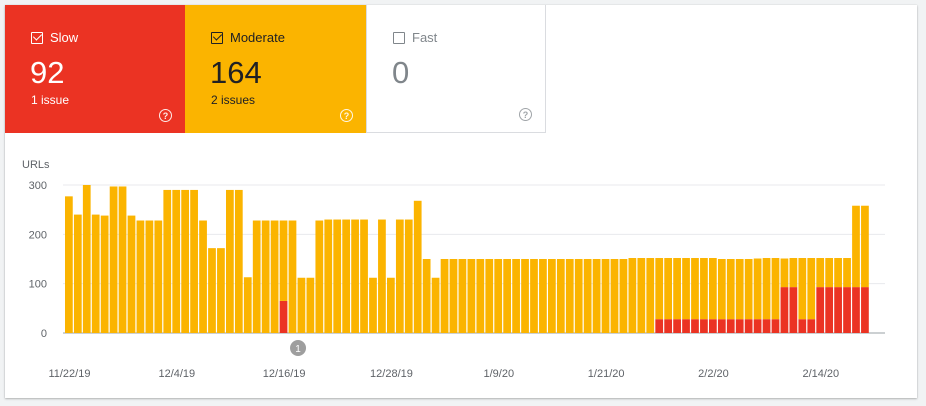 The height and width of the screenshot is (406, 926). Describe the element at coordinates (606, 374) in the screenshot. I see `x-tick-label: 1/21/20` at that location.